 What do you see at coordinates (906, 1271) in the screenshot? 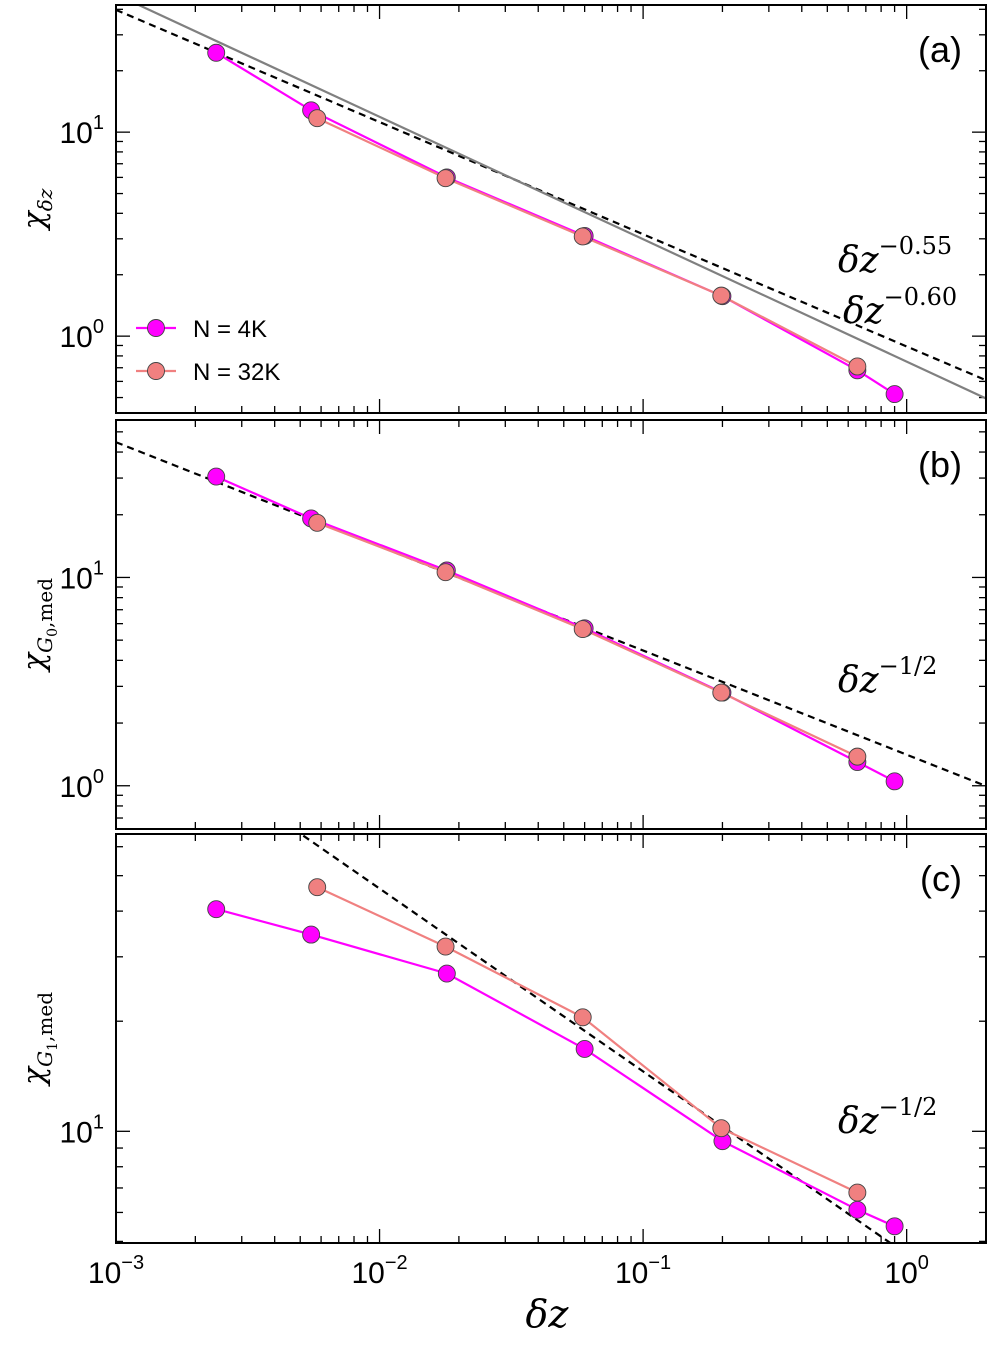
I see `x-tick-label: 10⁰` at bounding box center [906, 1271].